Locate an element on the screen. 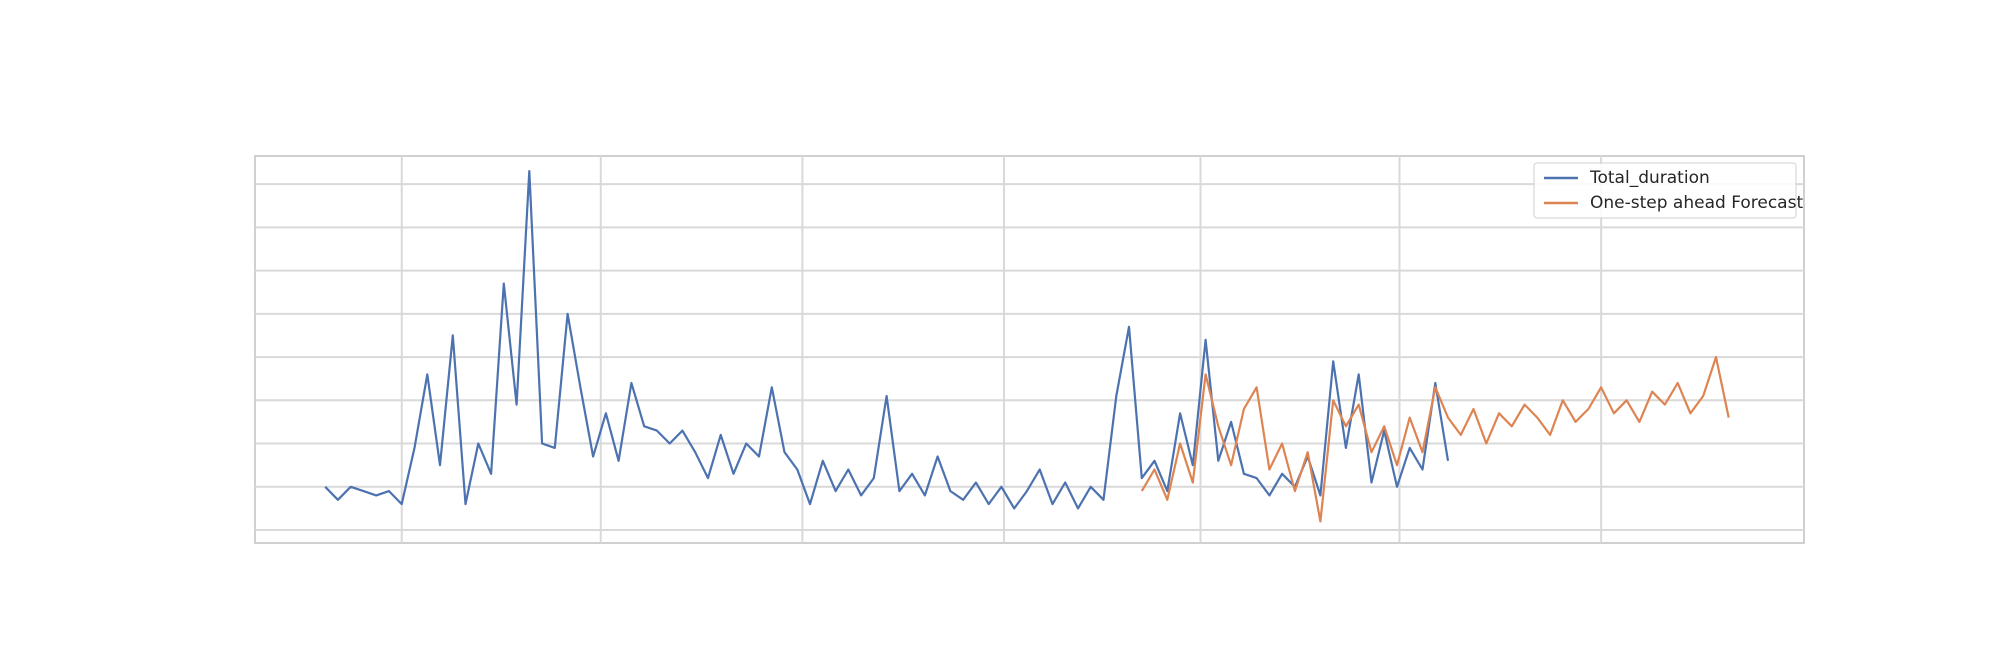 The image size is (2000, 662). series-line is located at coordinates (1435, 439).